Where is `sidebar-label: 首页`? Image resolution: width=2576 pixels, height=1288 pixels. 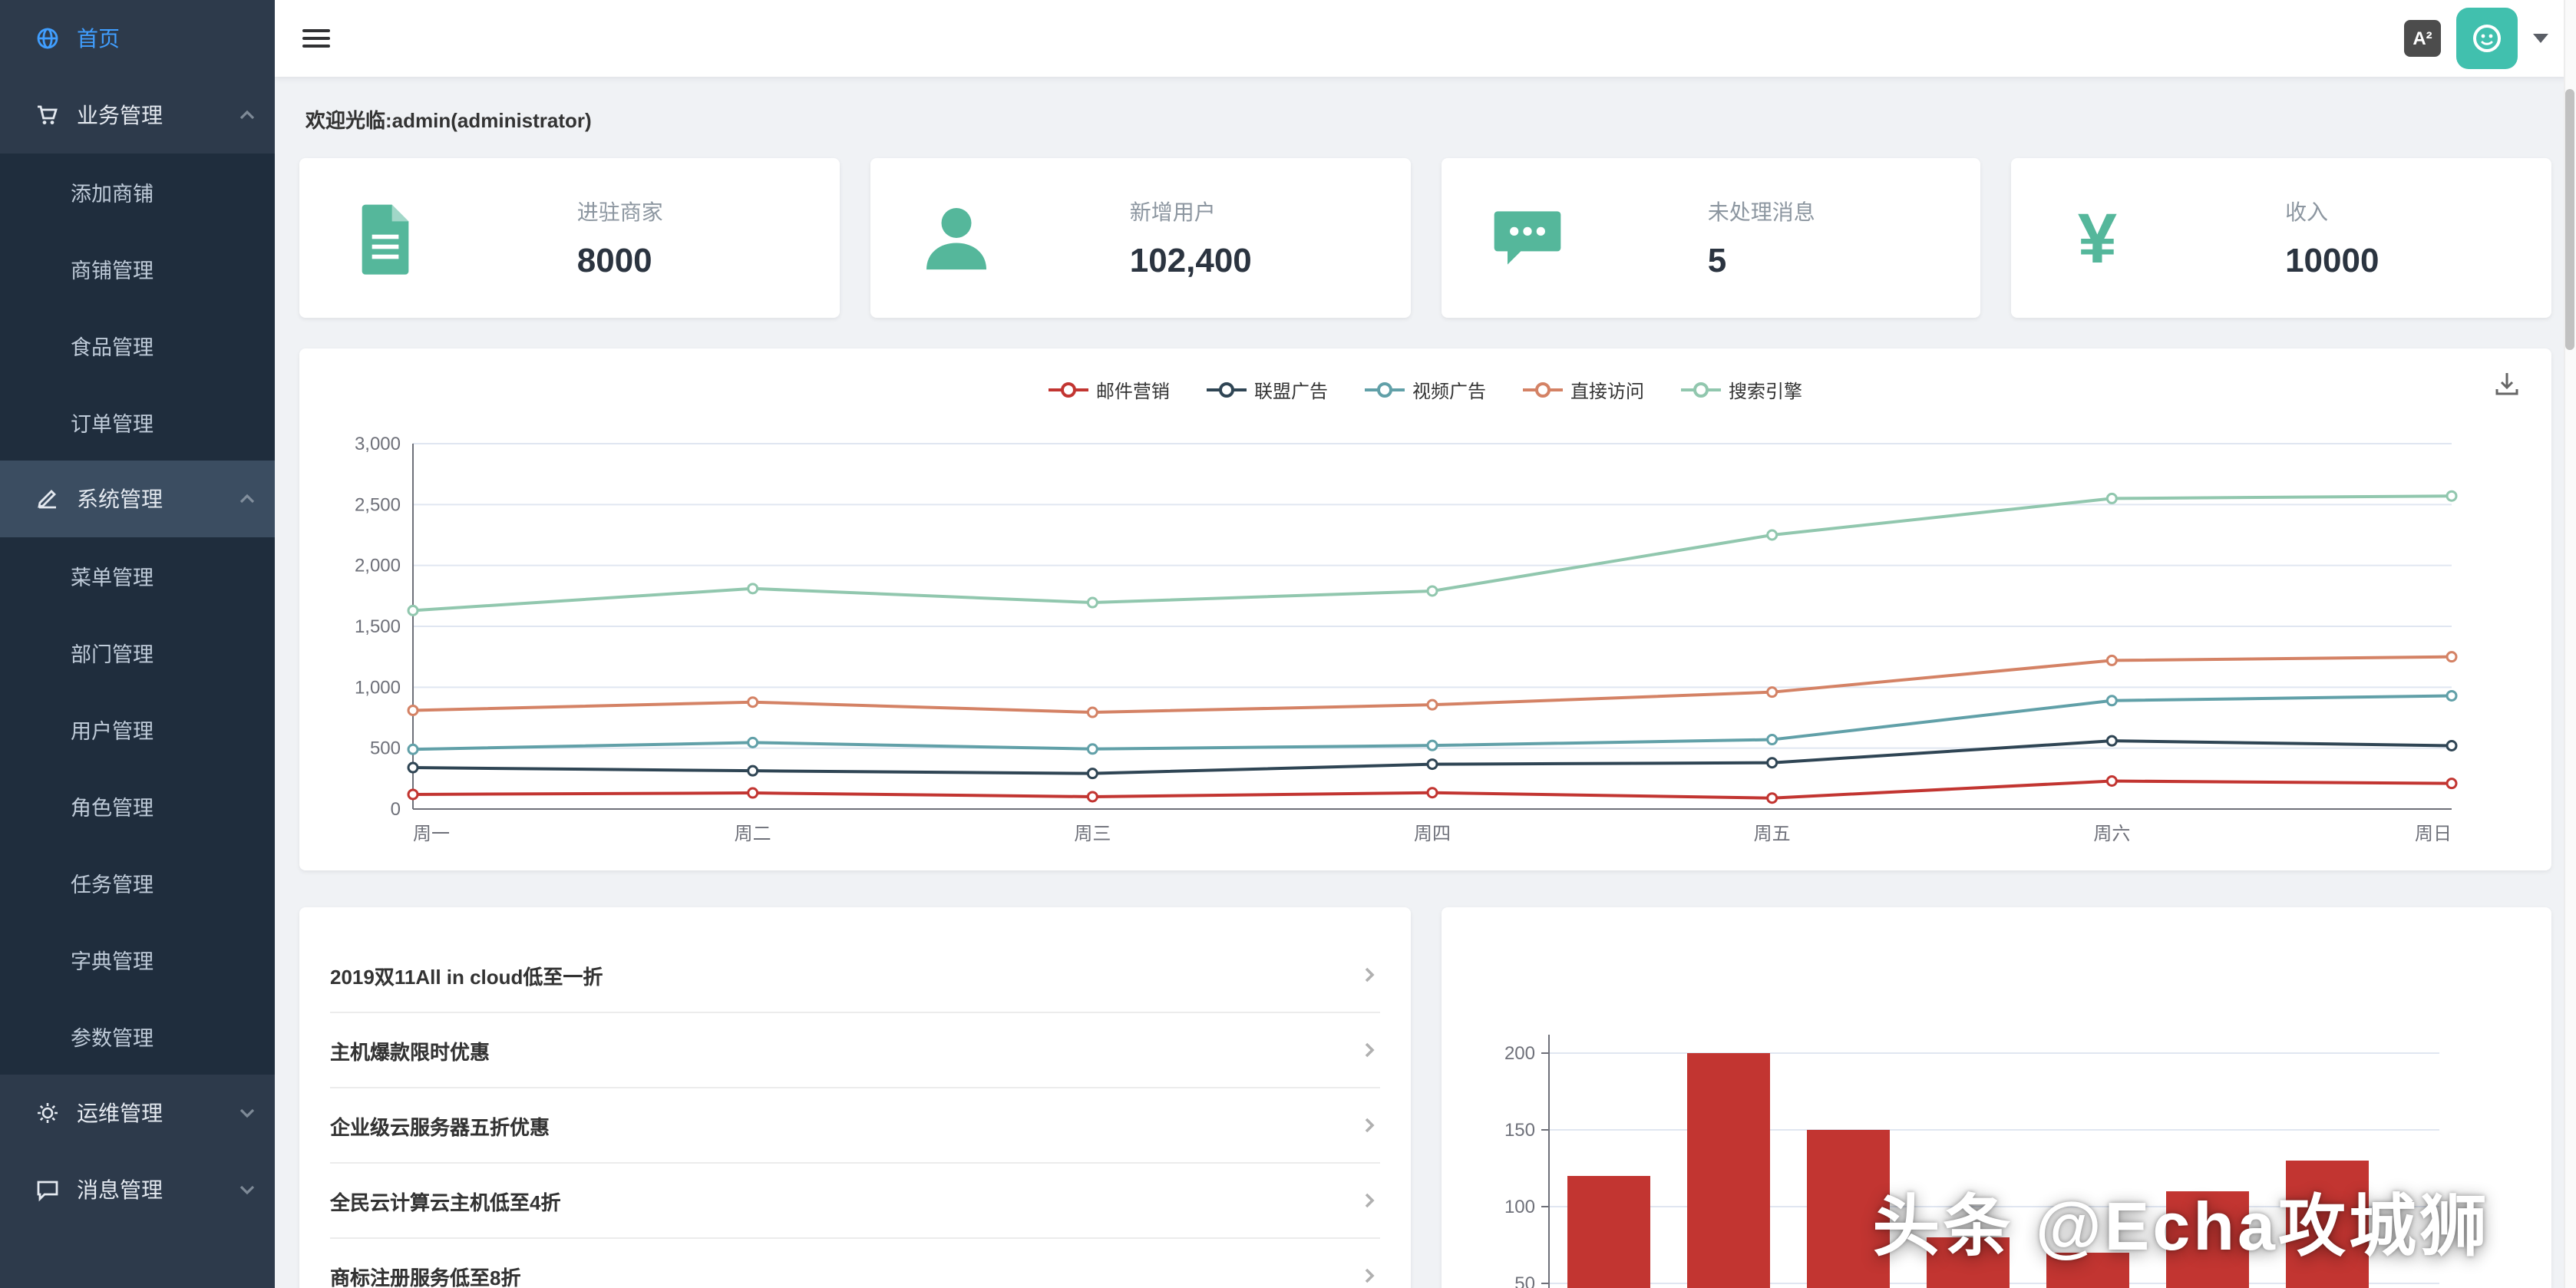
sidebar-label: 首页 is located at coordinates (98, 38).